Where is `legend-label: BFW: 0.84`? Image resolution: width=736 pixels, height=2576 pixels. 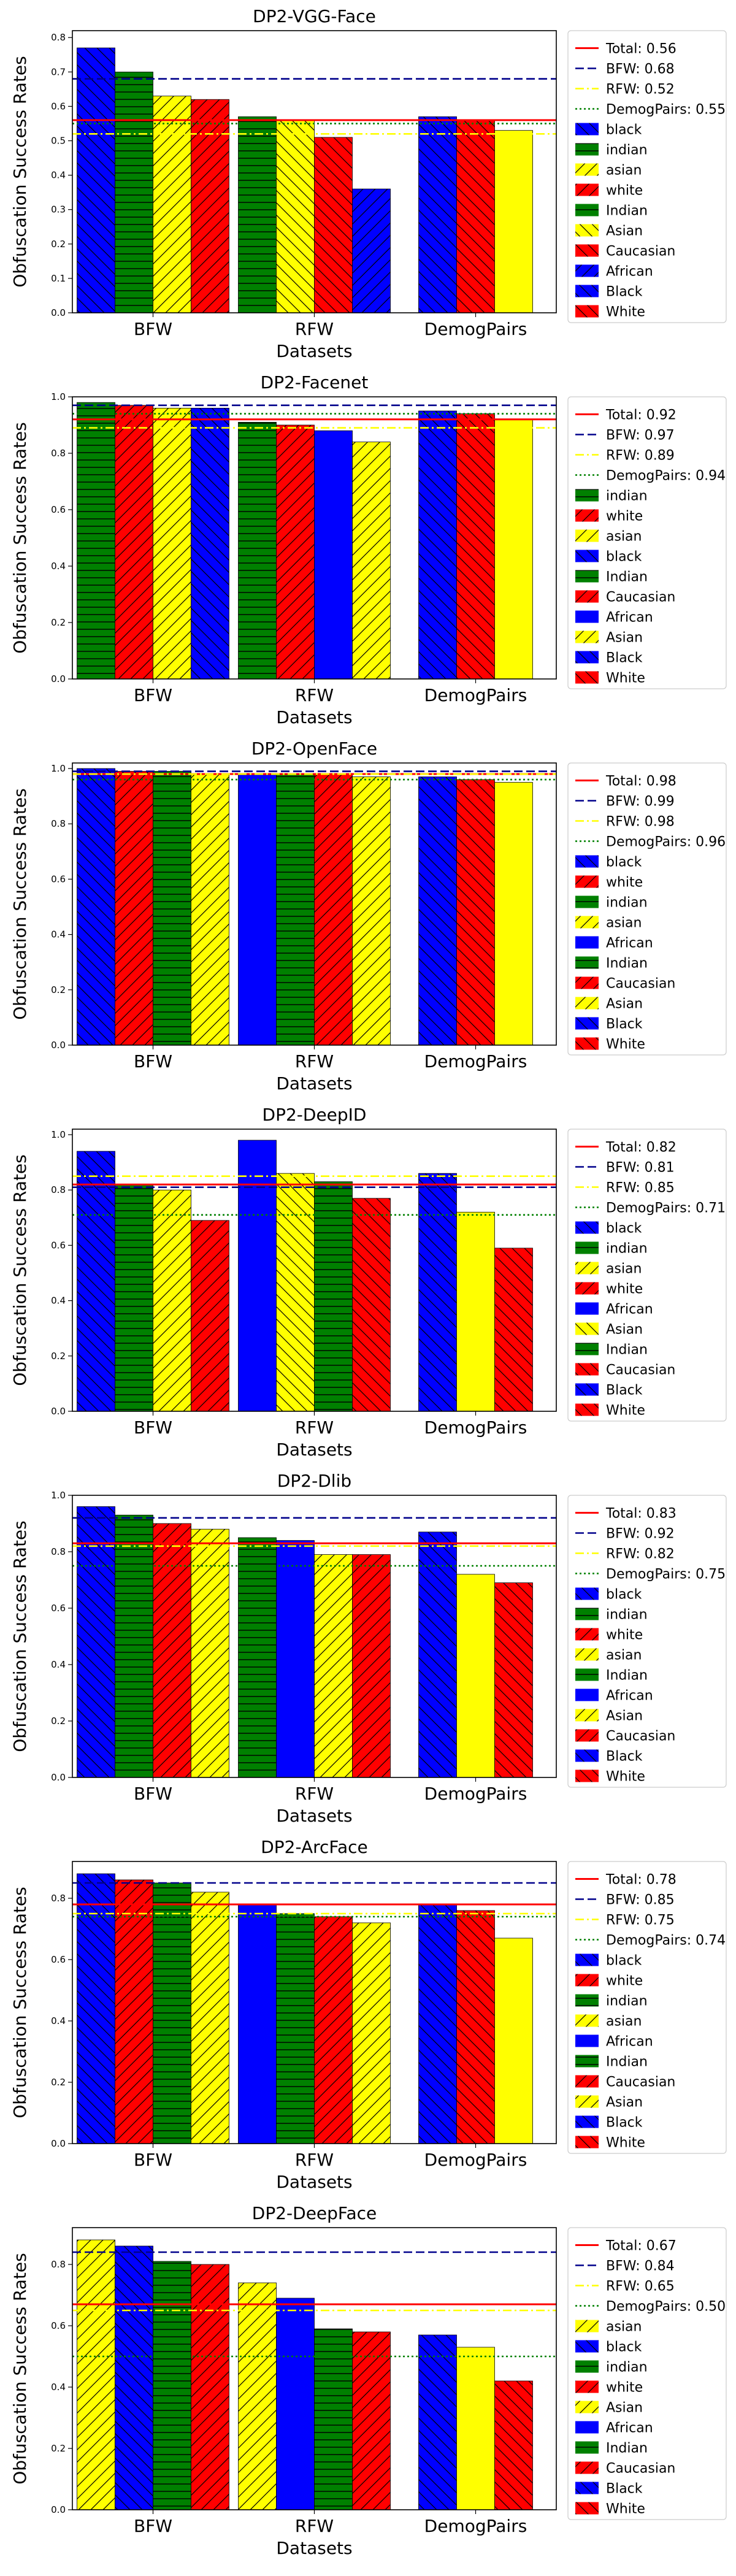 legend-label: BFW: 0.84 is located at coordinates (640, 2266).